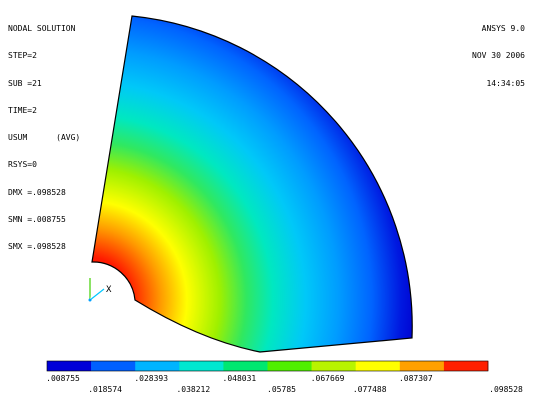 The image size is (533, 396). What do you see at coordinates (281, 389) in the screenshot?
I see `legend-label-bottom-2: .05785` at bounding box center [281, 389].